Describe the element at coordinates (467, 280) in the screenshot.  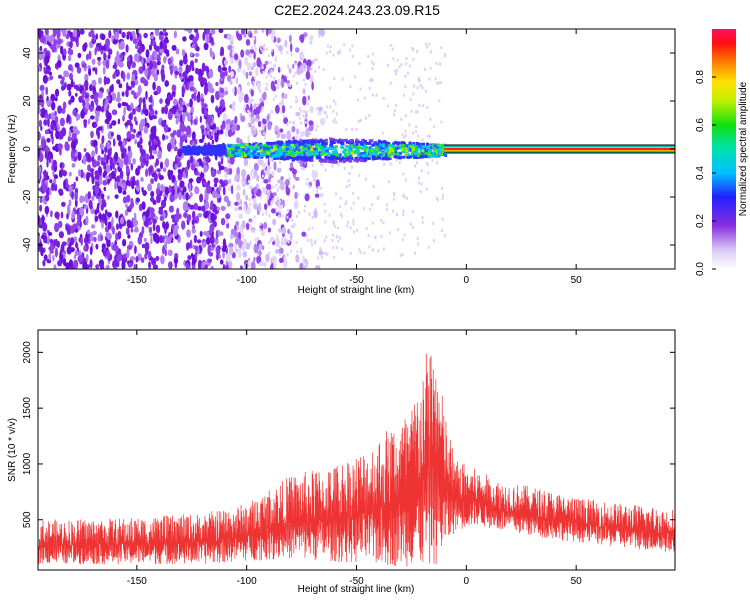
I see `x-tick-label: 0` at that location.